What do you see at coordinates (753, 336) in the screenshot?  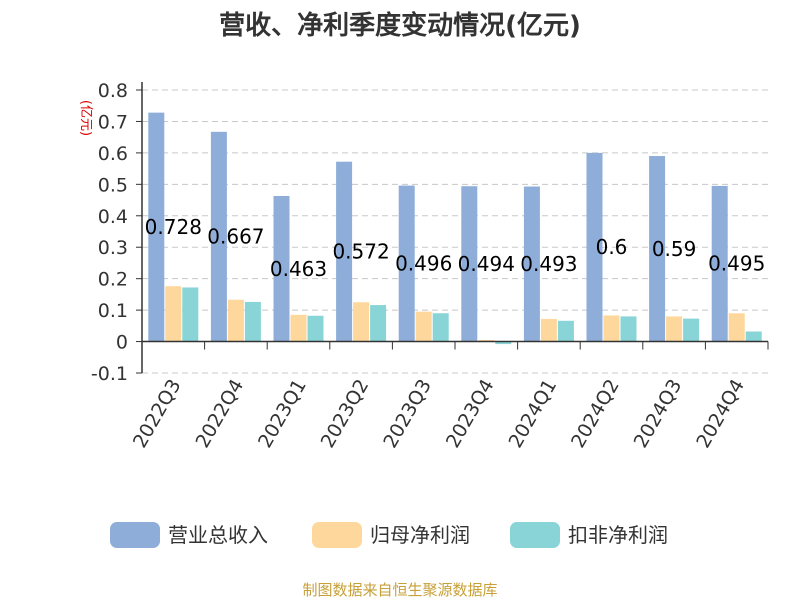 I see `bar-3-2024Q4` at bounding box center [753, 336].